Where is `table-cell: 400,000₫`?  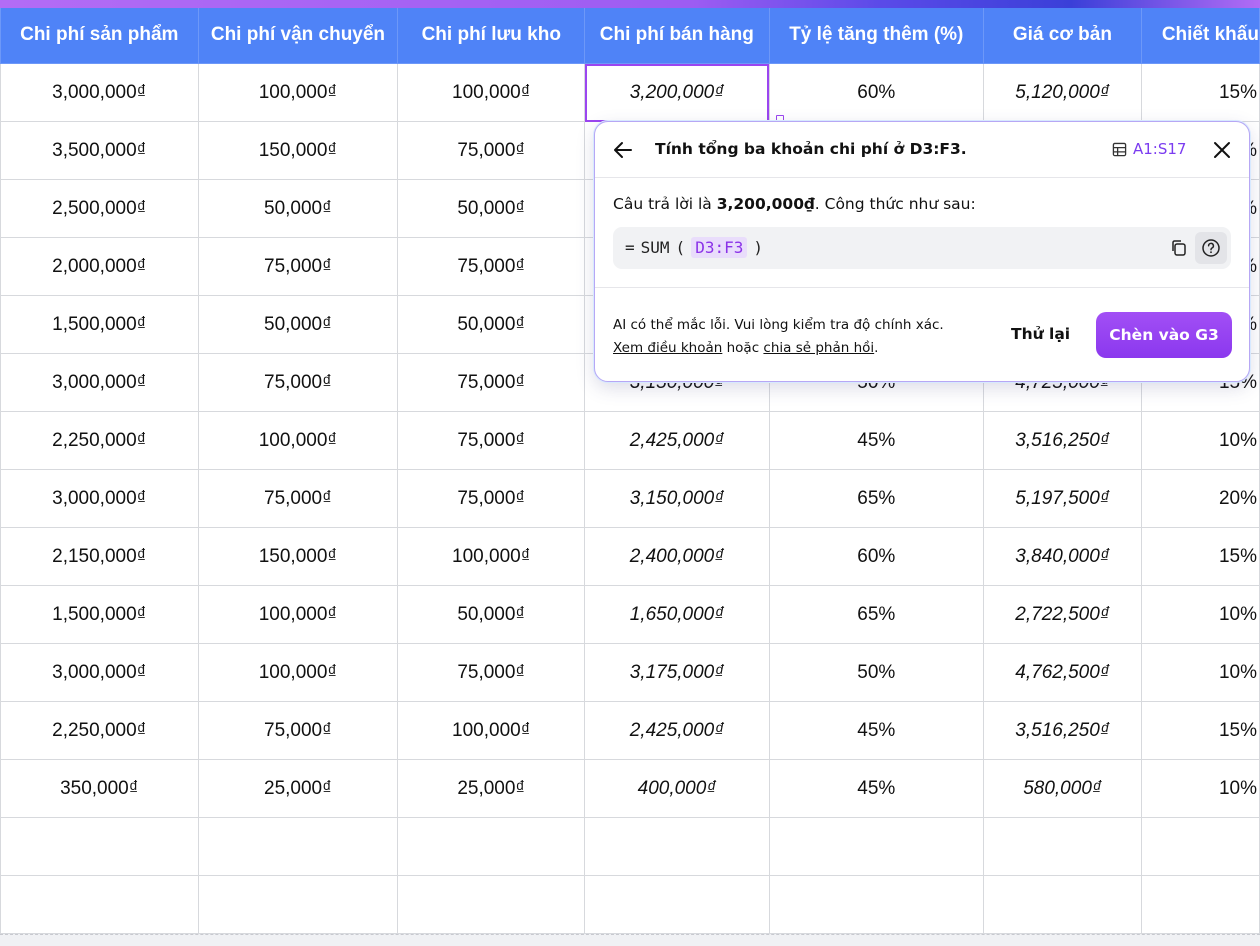 table-cell: 400,000₫ is located at coordinates (677, 788).